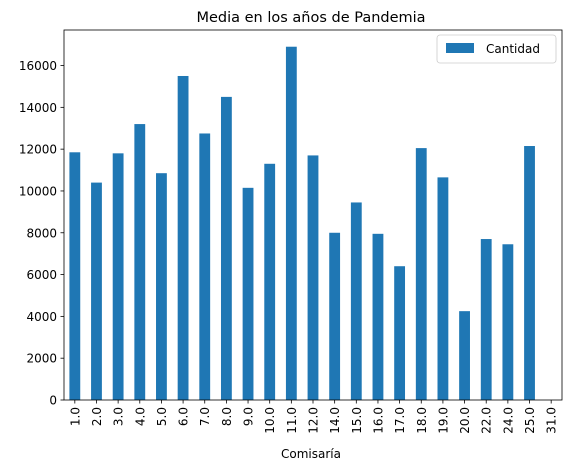 Image resolution: width=570 pixels, height=470 pixels. What do you see at coordinates (184, 416) in the screenshot?
I see `x-tick-label: 6.0` at bounding box center [184, 416].